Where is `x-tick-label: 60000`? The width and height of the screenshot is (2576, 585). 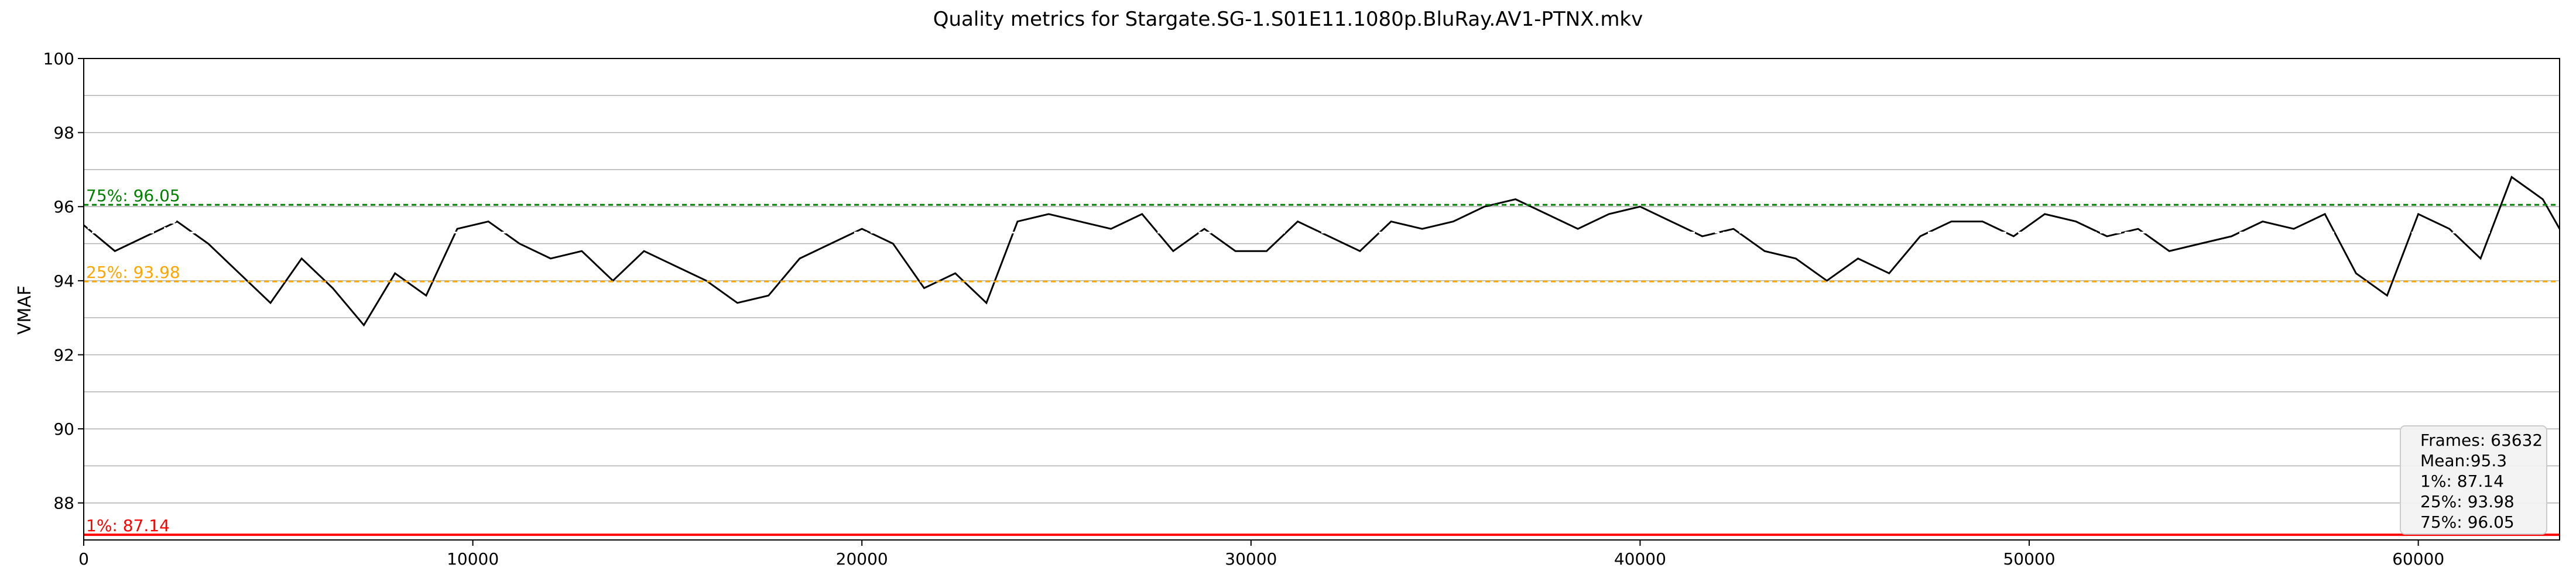
x-tick-label: 60000 is located at coordinates (2418, 559).